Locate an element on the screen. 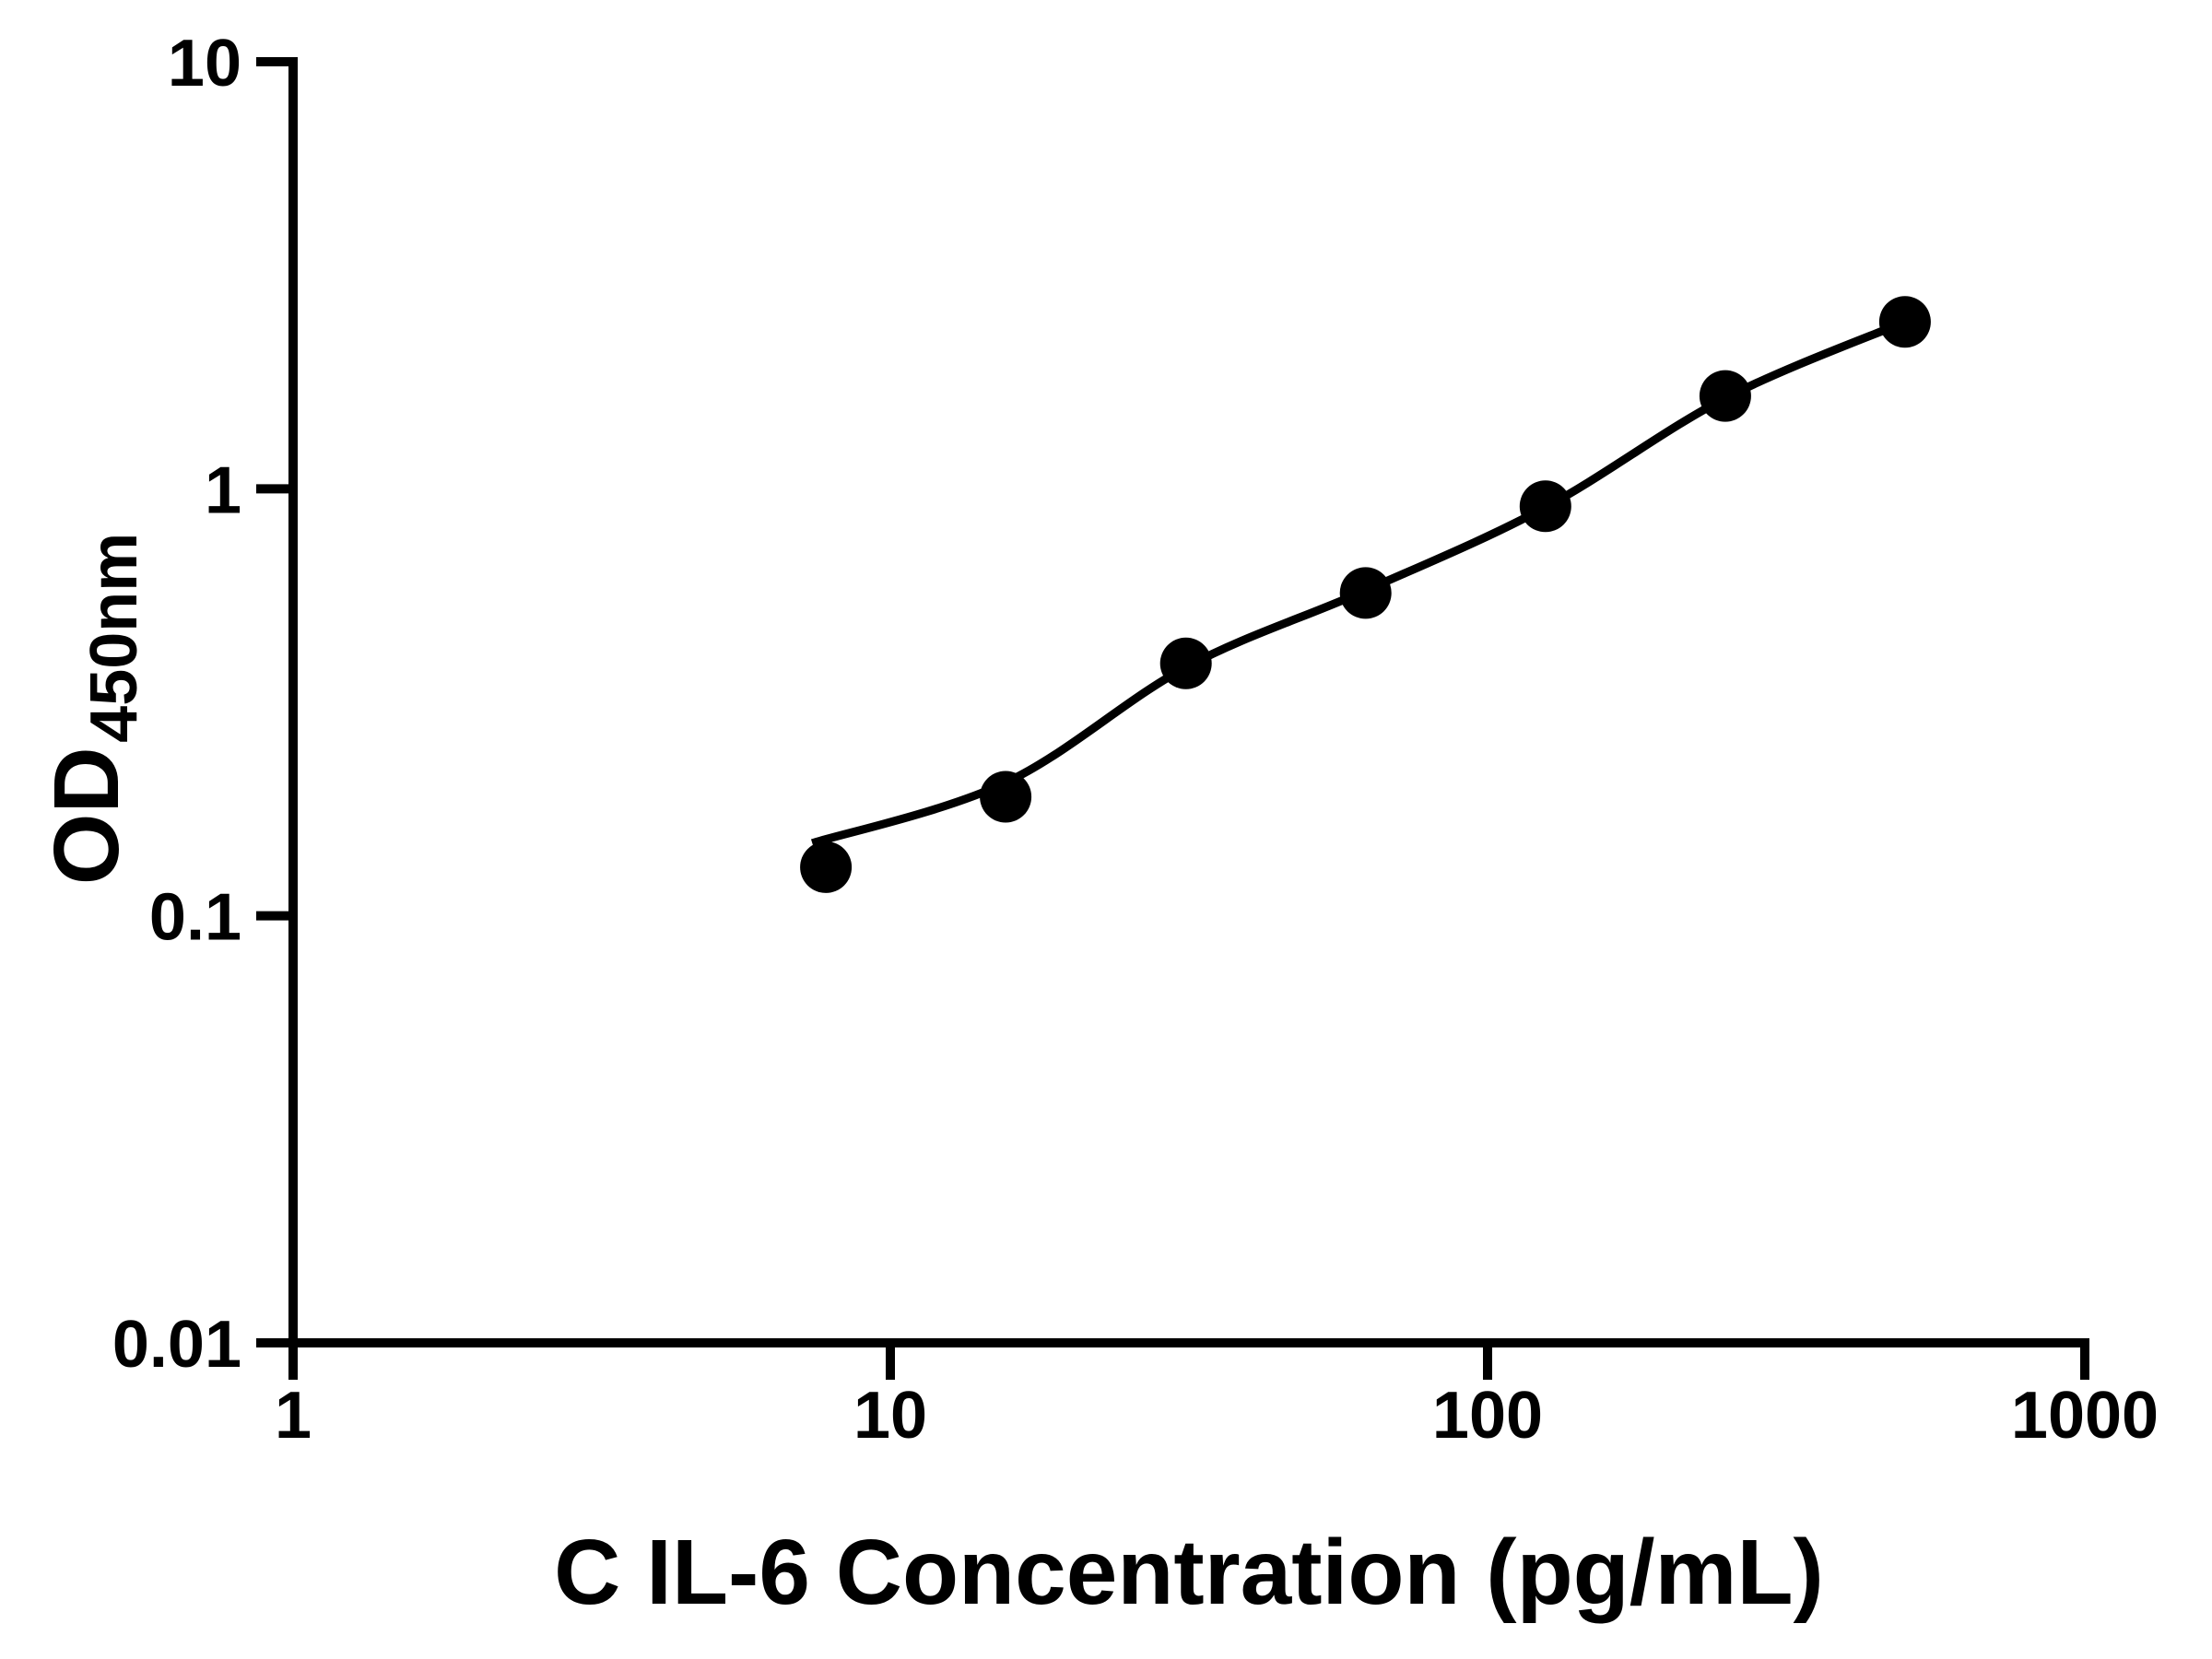  x-tick-label: 10 is located at coordinates (890, 1416).